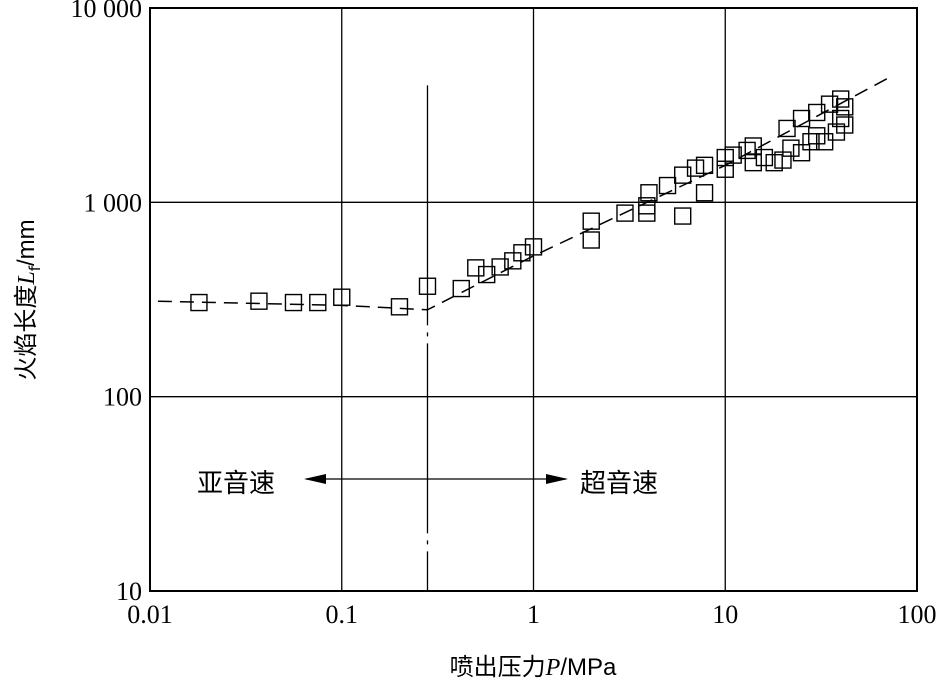 This screenshot has width=939, height=683. Describe the element at coordinates (236, 484) in the screenshot. I see `subsonic-label: 亚音速` at that location.